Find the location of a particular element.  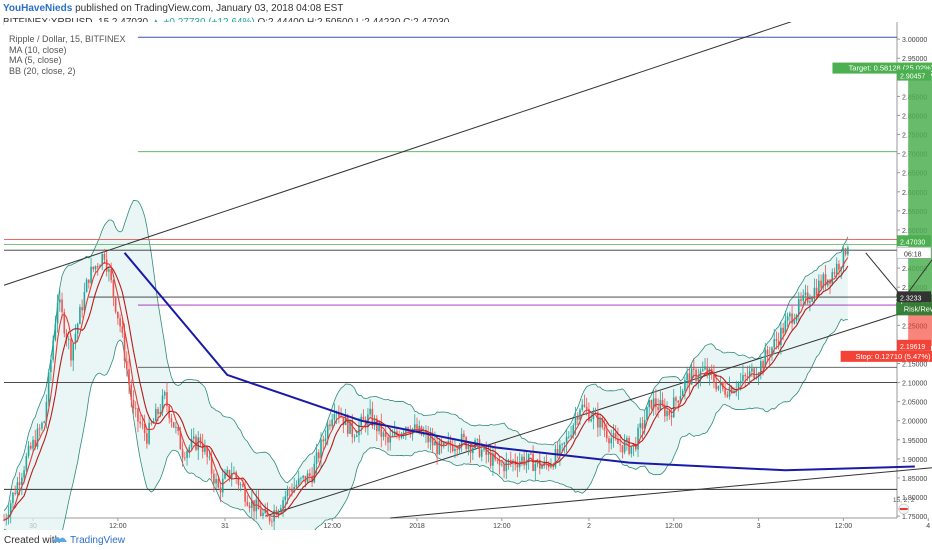

y-tick-label: 2.05000 is located at coordinates (914, 403).